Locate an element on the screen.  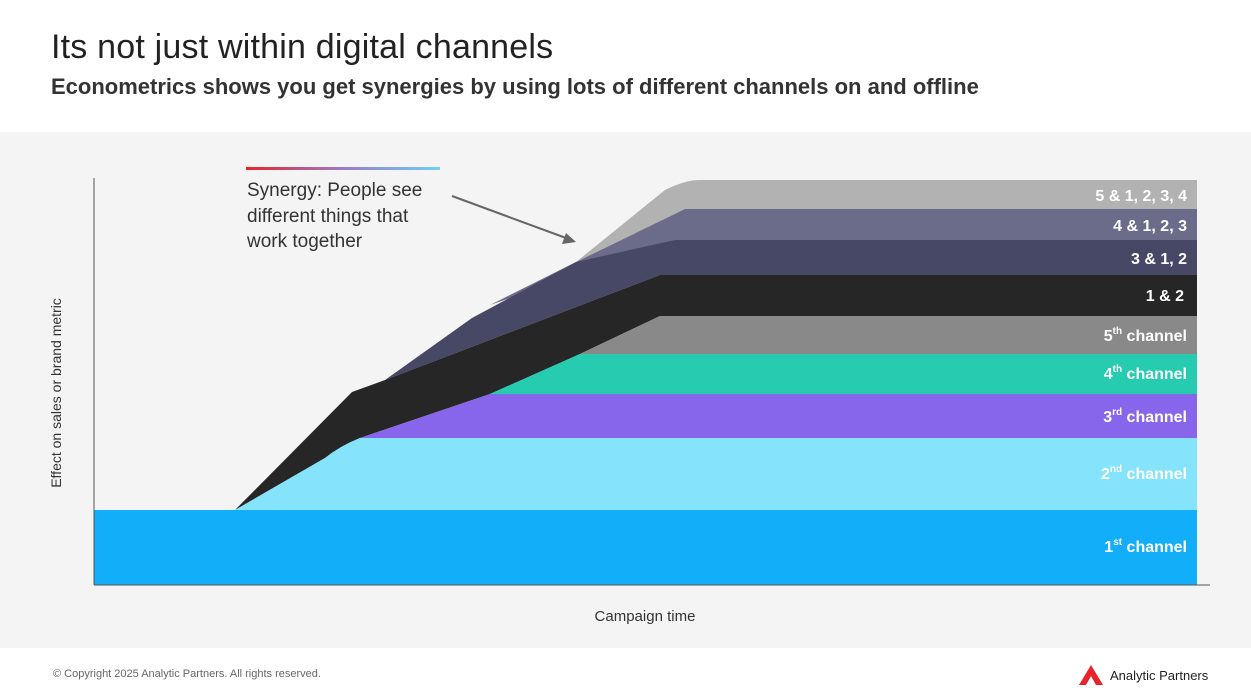
x-axis-label: Campaign time is located at coordinates (645, 616).